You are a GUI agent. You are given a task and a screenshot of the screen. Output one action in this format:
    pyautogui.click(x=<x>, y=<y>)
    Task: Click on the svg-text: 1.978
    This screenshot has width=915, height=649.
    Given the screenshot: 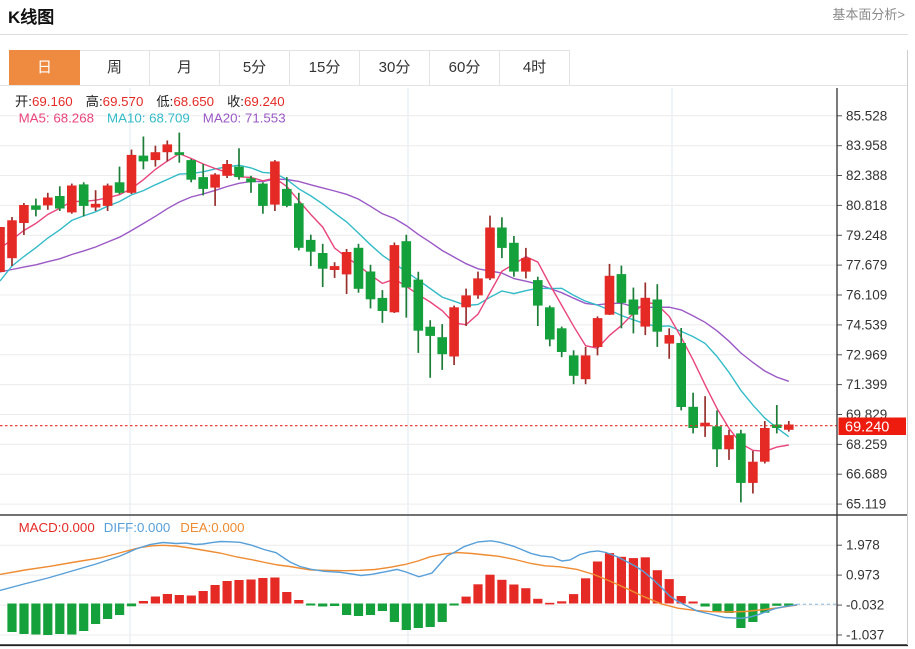 What is the action you would take?
    pyautogui.click(x=863, y=545)
    